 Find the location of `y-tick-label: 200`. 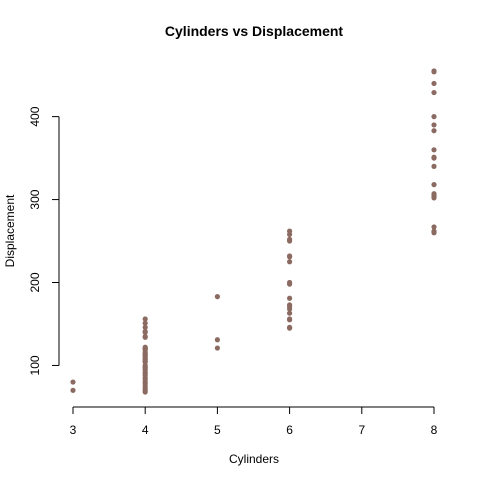

y-tick-label: 200 is located at coordinates (35, 282).